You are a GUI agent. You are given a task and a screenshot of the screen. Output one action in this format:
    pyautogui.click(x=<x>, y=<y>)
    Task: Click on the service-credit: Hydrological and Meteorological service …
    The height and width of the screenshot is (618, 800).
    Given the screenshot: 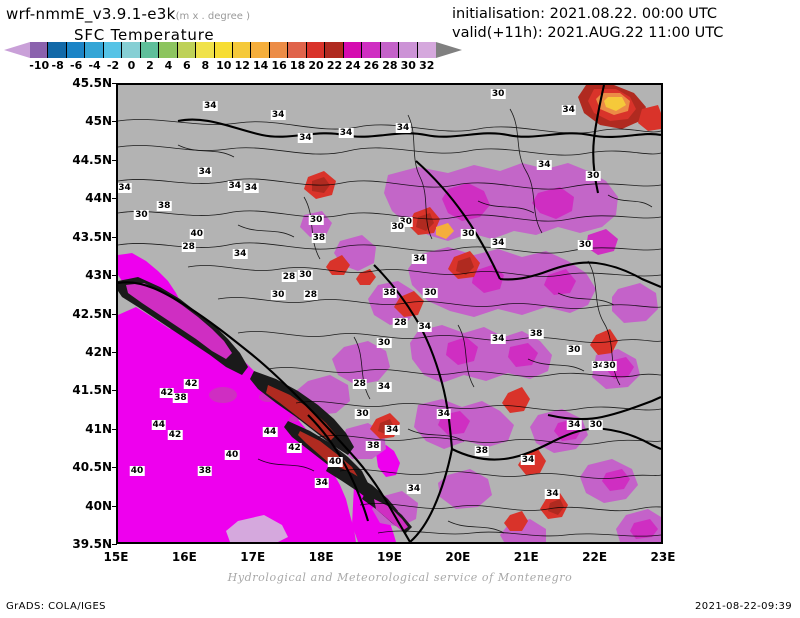 What is the action you would take?
    pyautogui.click(x=400, y=577)
    